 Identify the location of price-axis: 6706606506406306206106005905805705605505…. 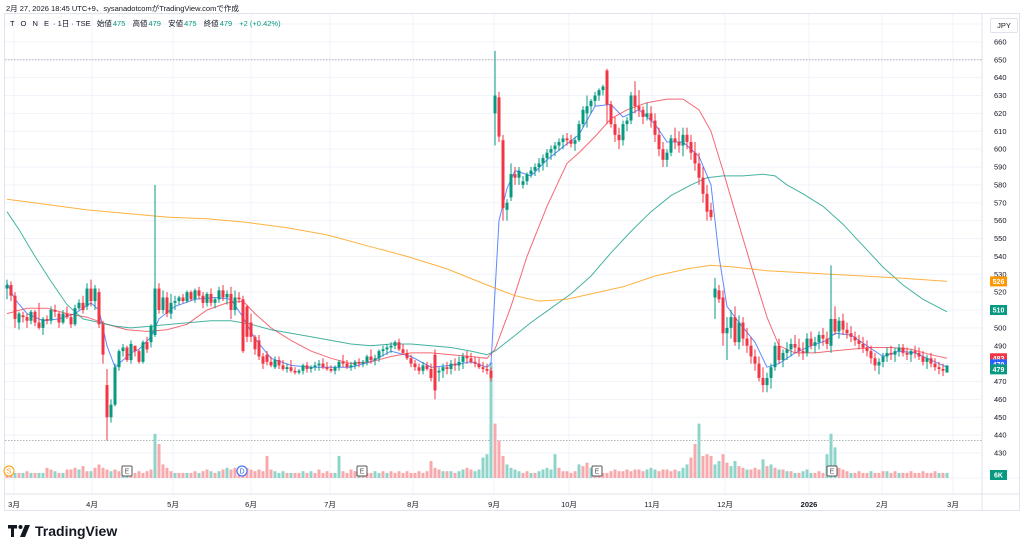
(1000, 239).